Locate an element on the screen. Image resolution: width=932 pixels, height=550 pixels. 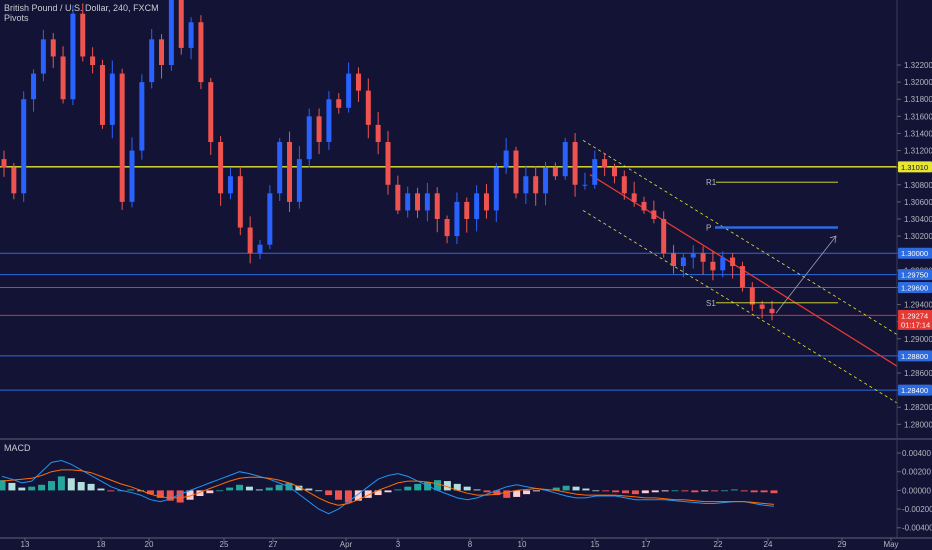
price-tick-label: 1.32200 is located at coordinates (918, 65).